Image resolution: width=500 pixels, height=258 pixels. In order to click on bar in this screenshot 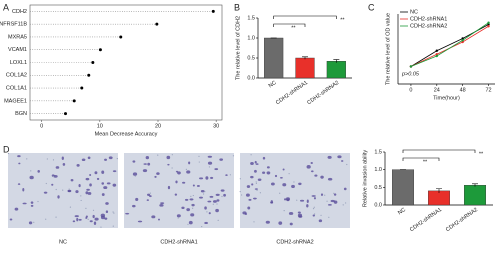, I will do `click(274, 58)`.